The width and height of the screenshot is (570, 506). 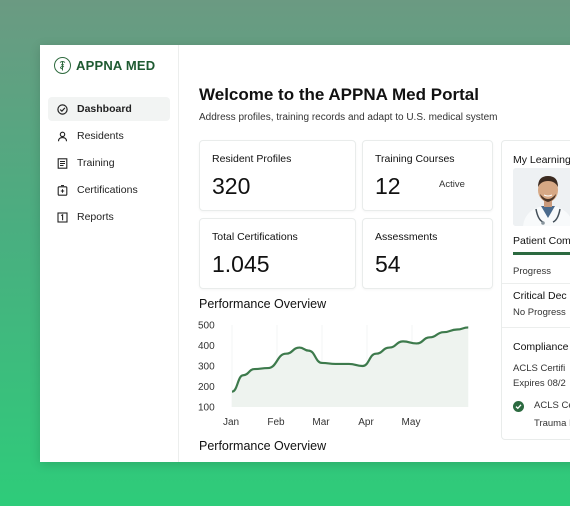 I want to click on x-tick-label: Apr, so click(x=366, y=422).